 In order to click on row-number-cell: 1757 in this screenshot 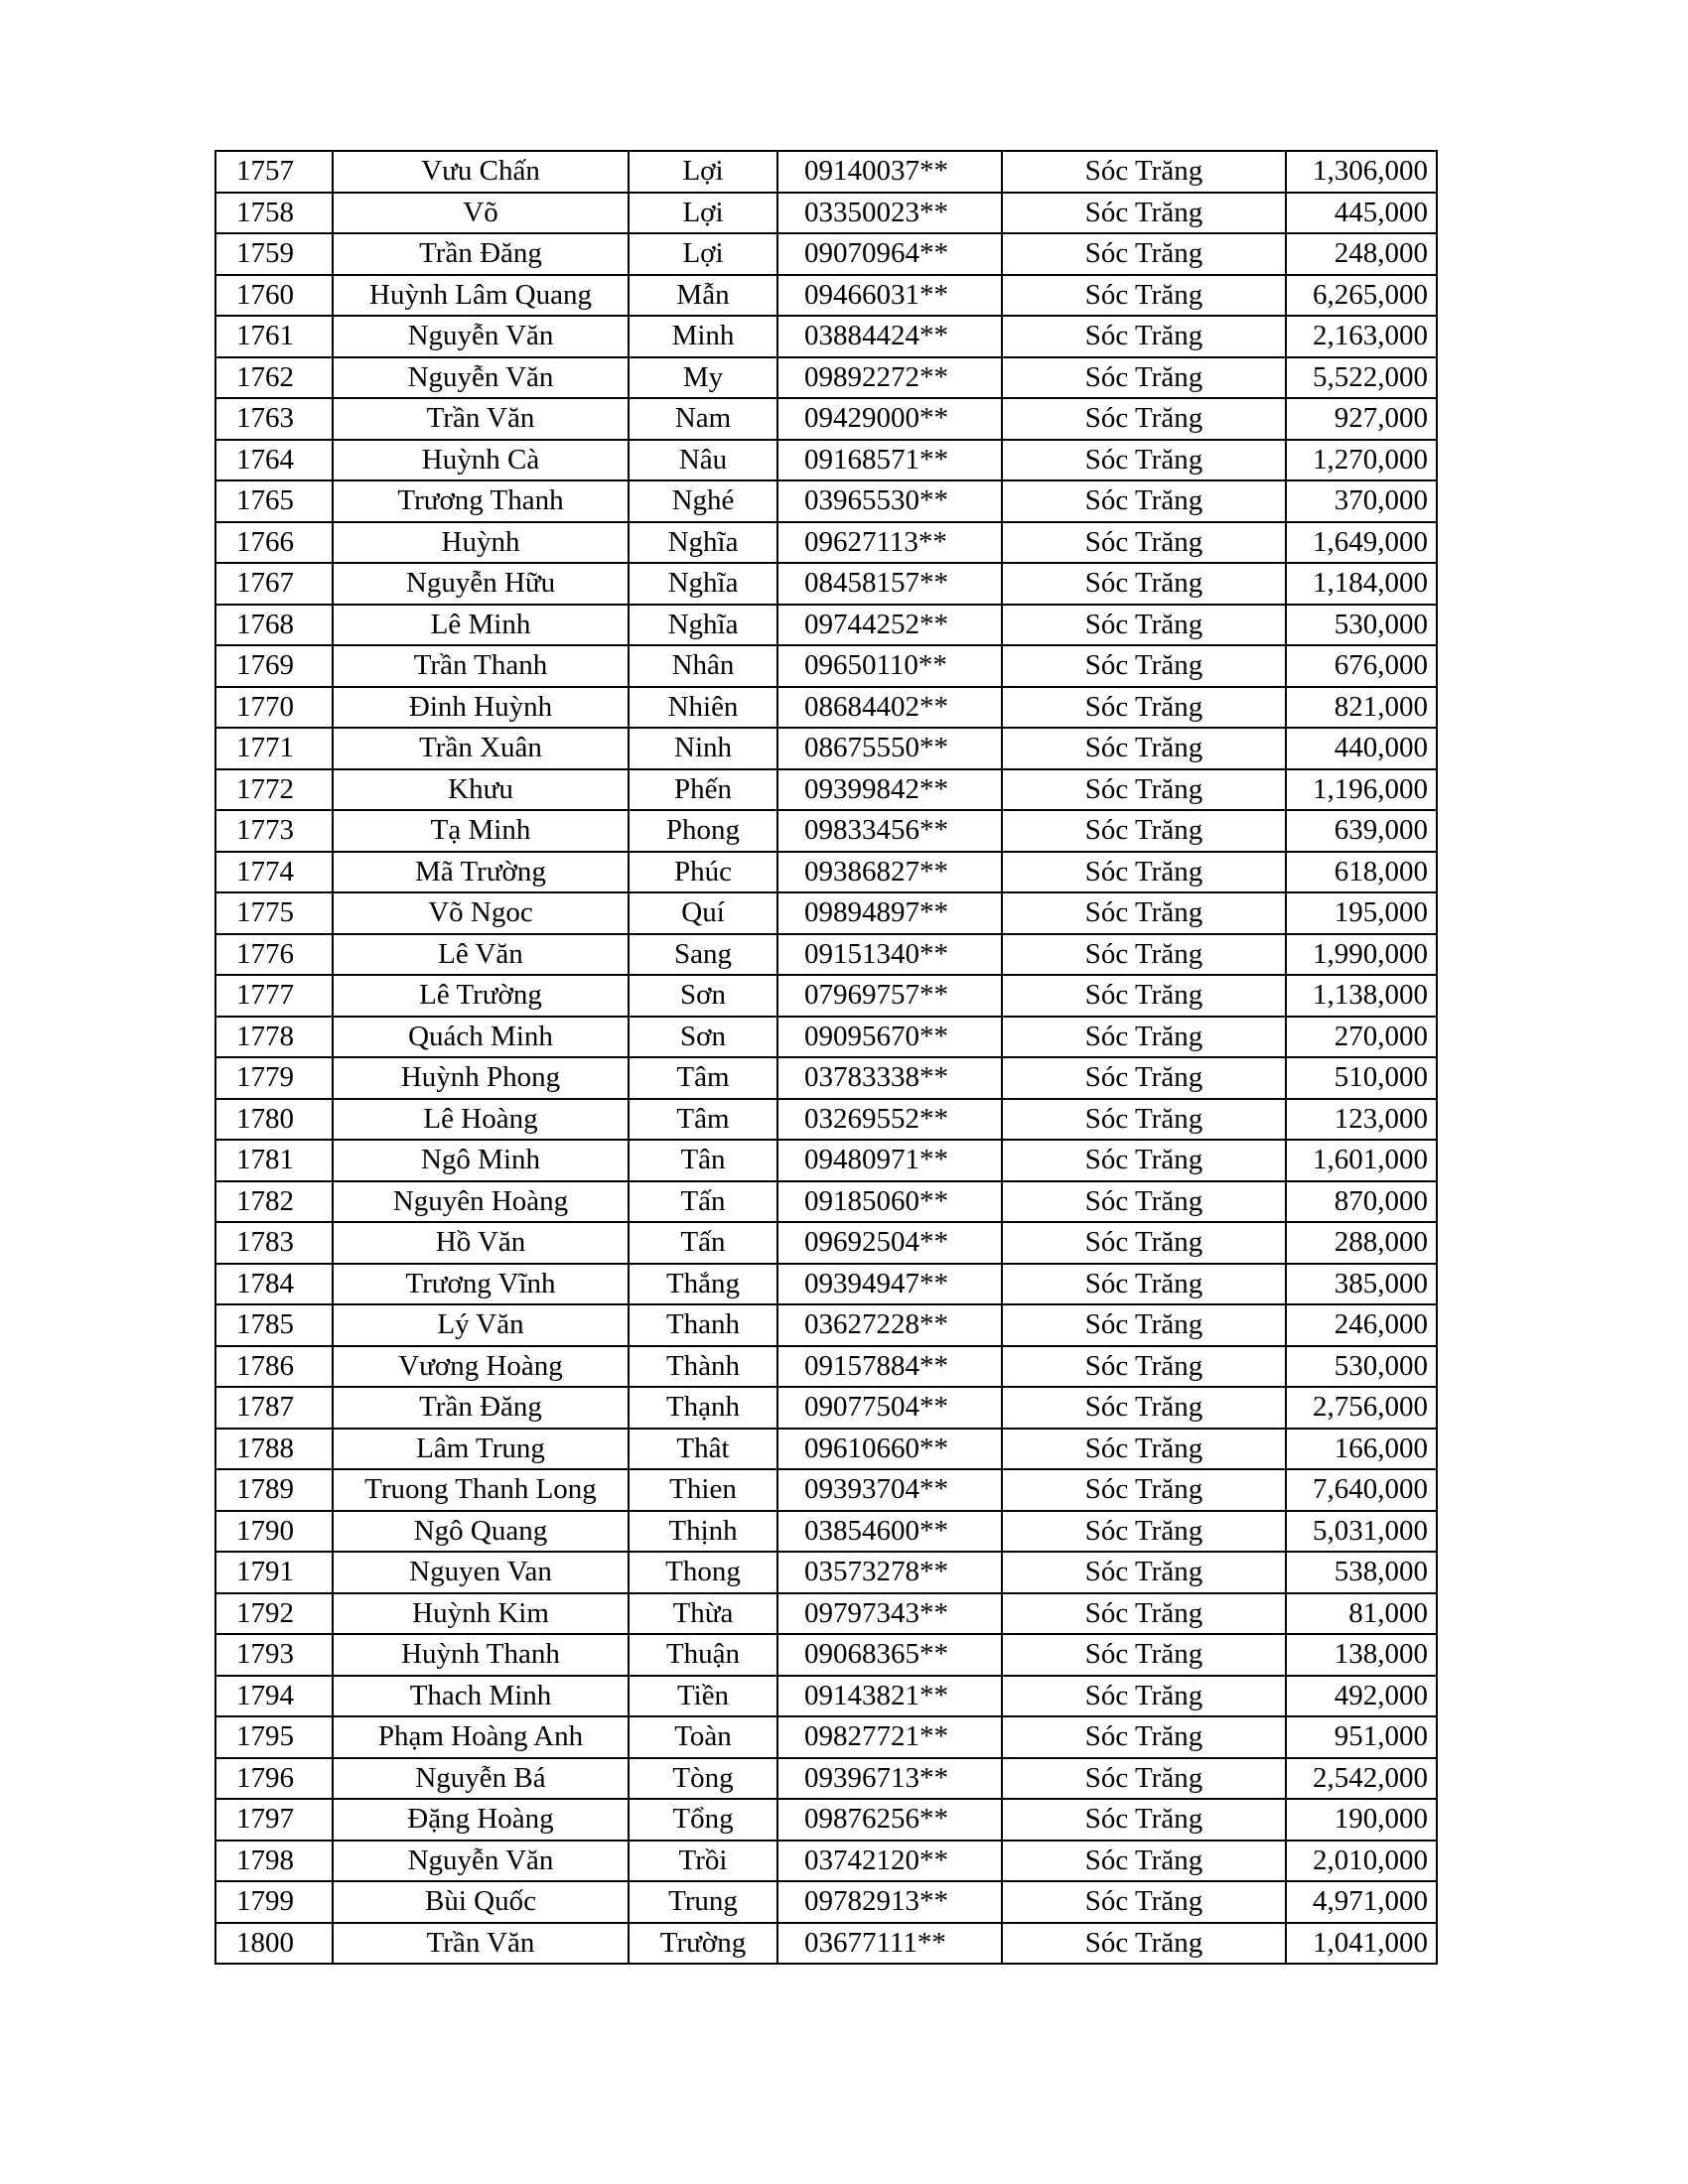, I will do `click(274, 172)`.